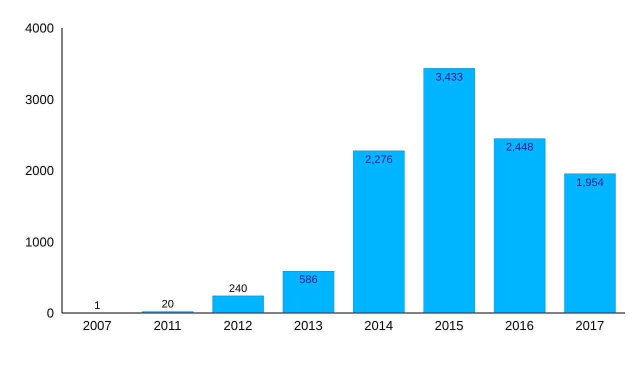  What do you see at coordinates (520, 148) in the screenshot?
I see `data-label: 2,448` at bounding box center [520, 148].